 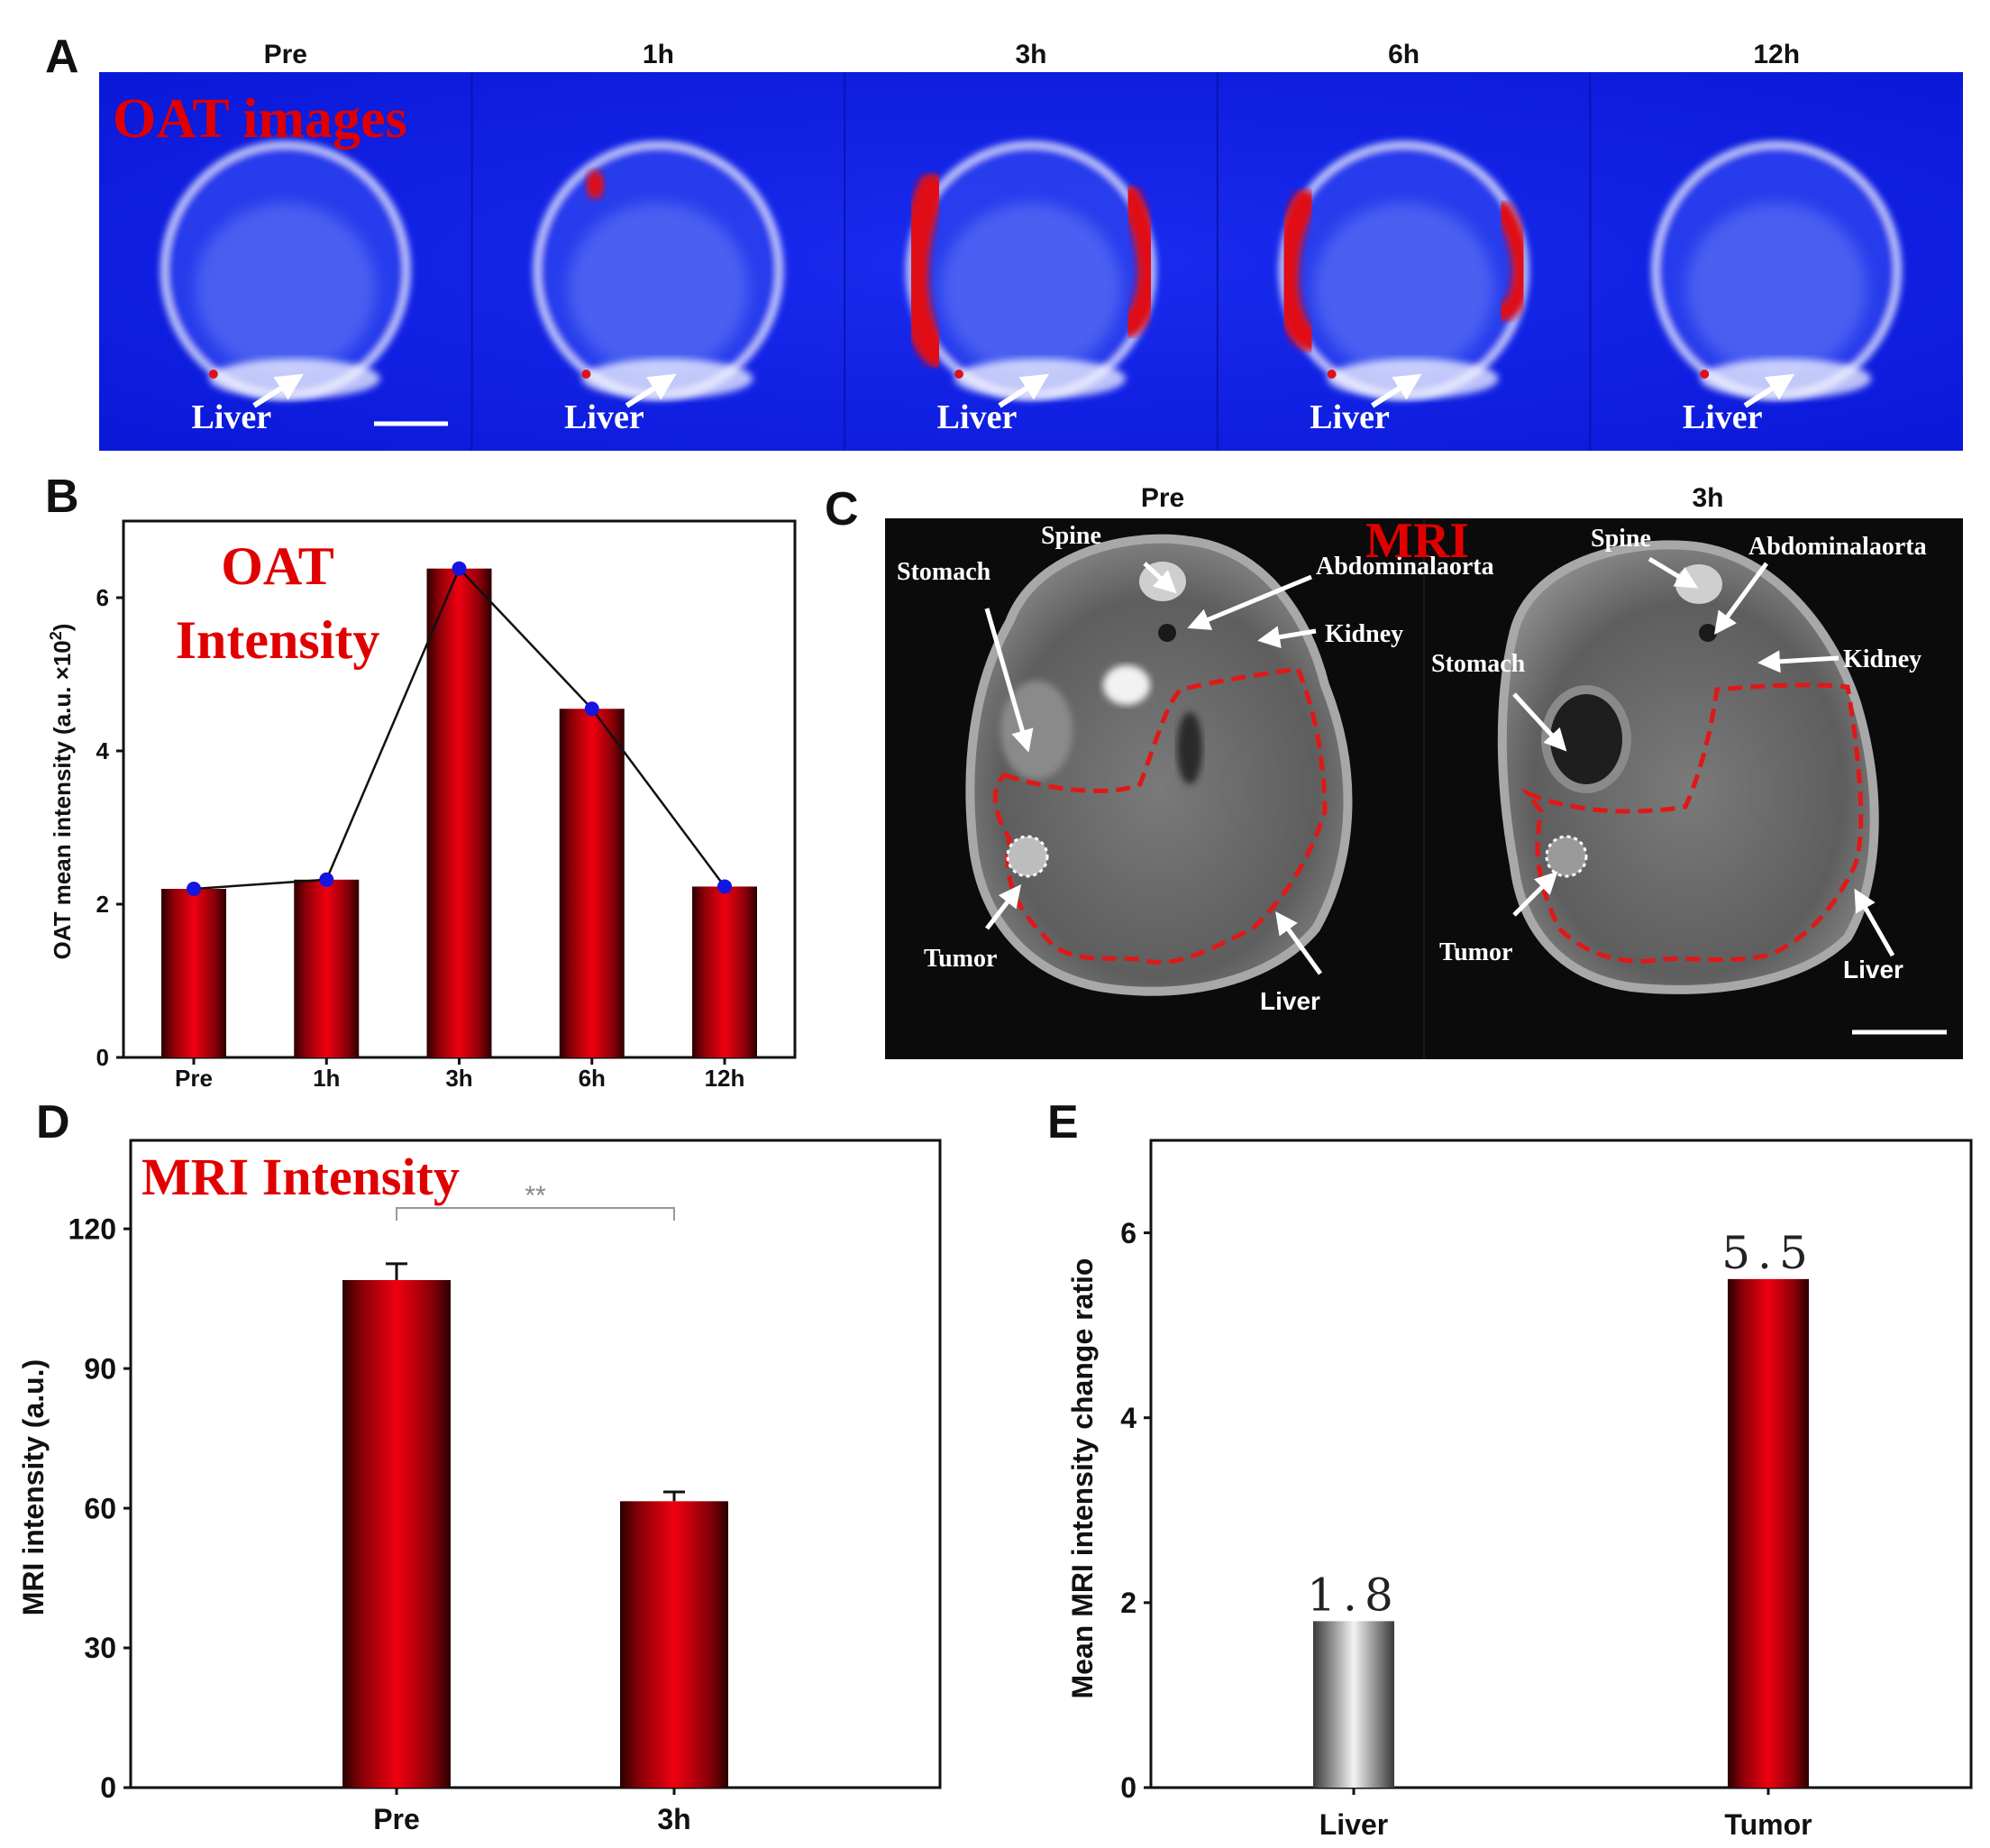 I want to click on chart-b-title-line-1: OAT, so click(x=277, y=566).